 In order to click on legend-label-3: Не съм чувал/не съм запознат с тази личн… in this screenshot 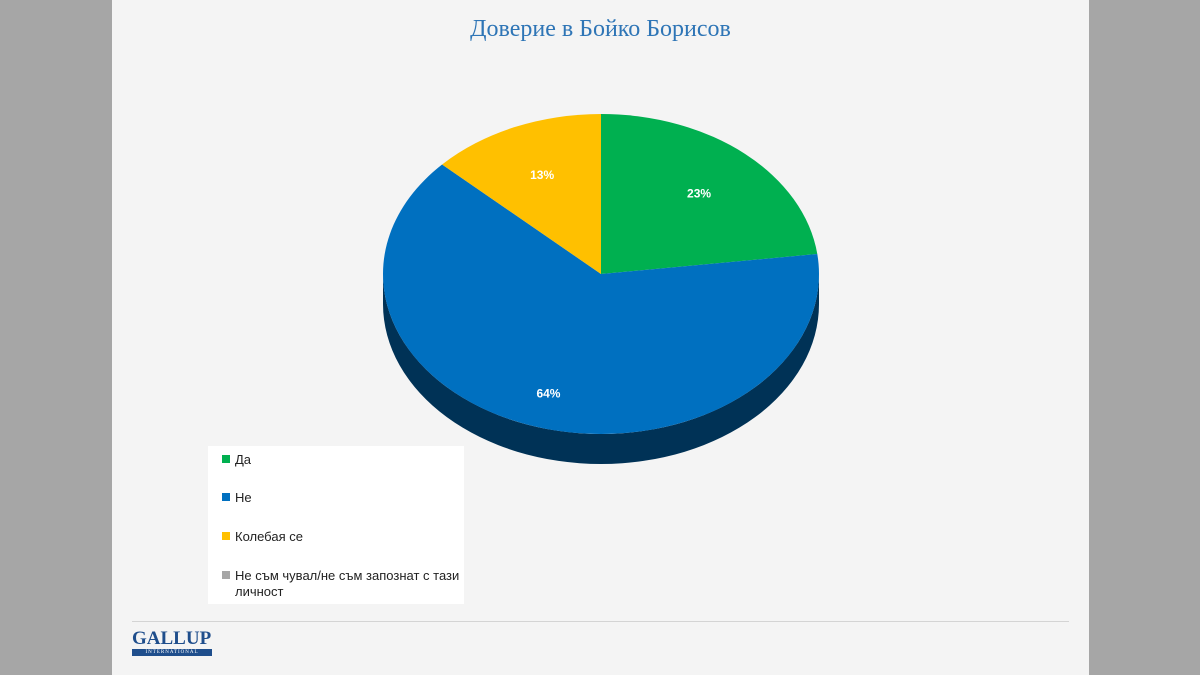, I will do `click(347, 583)`.